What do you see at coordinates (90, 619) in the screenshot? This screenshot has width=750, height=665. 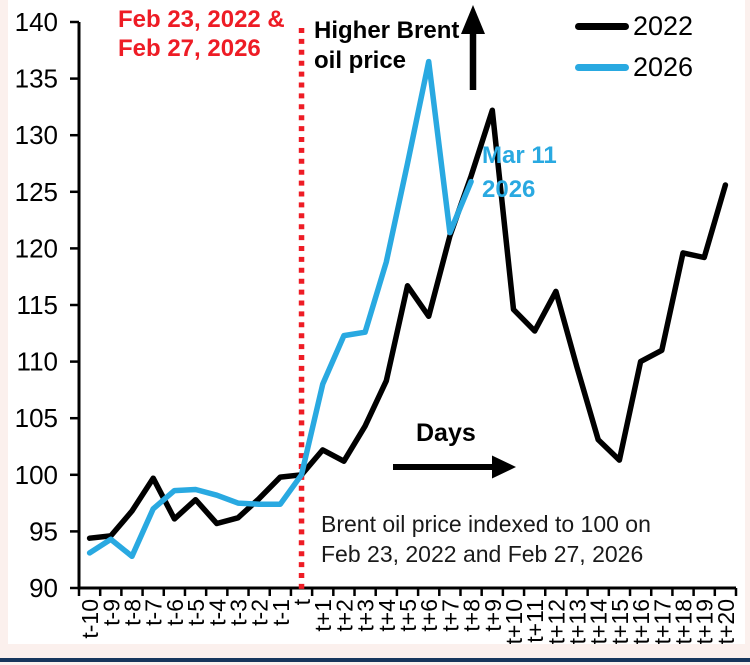 I see `x-axis-label: t-10` at bounding box center [90, 619].